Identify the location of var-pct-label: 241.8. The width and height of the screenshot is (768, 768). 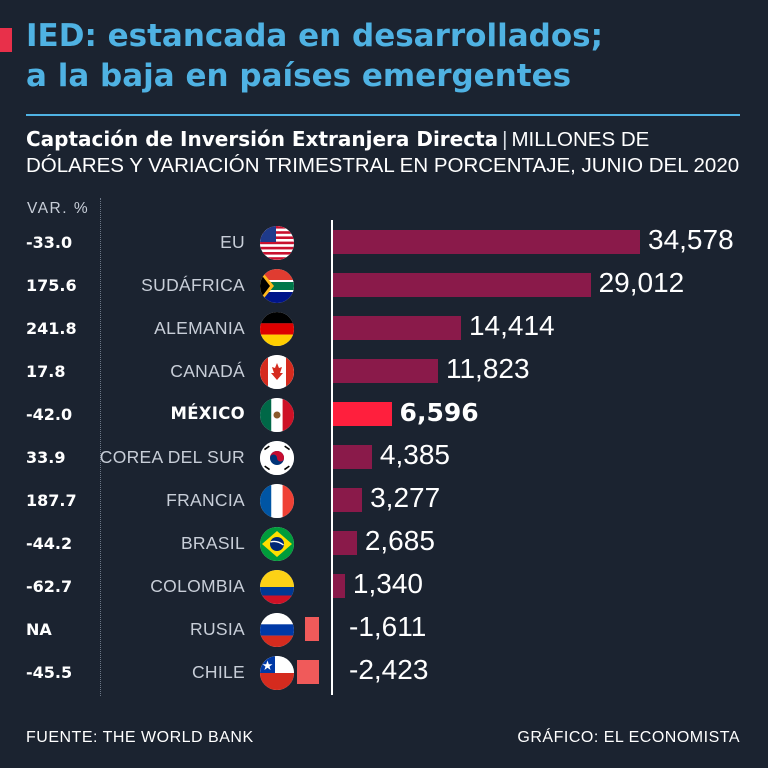
(51, 328).